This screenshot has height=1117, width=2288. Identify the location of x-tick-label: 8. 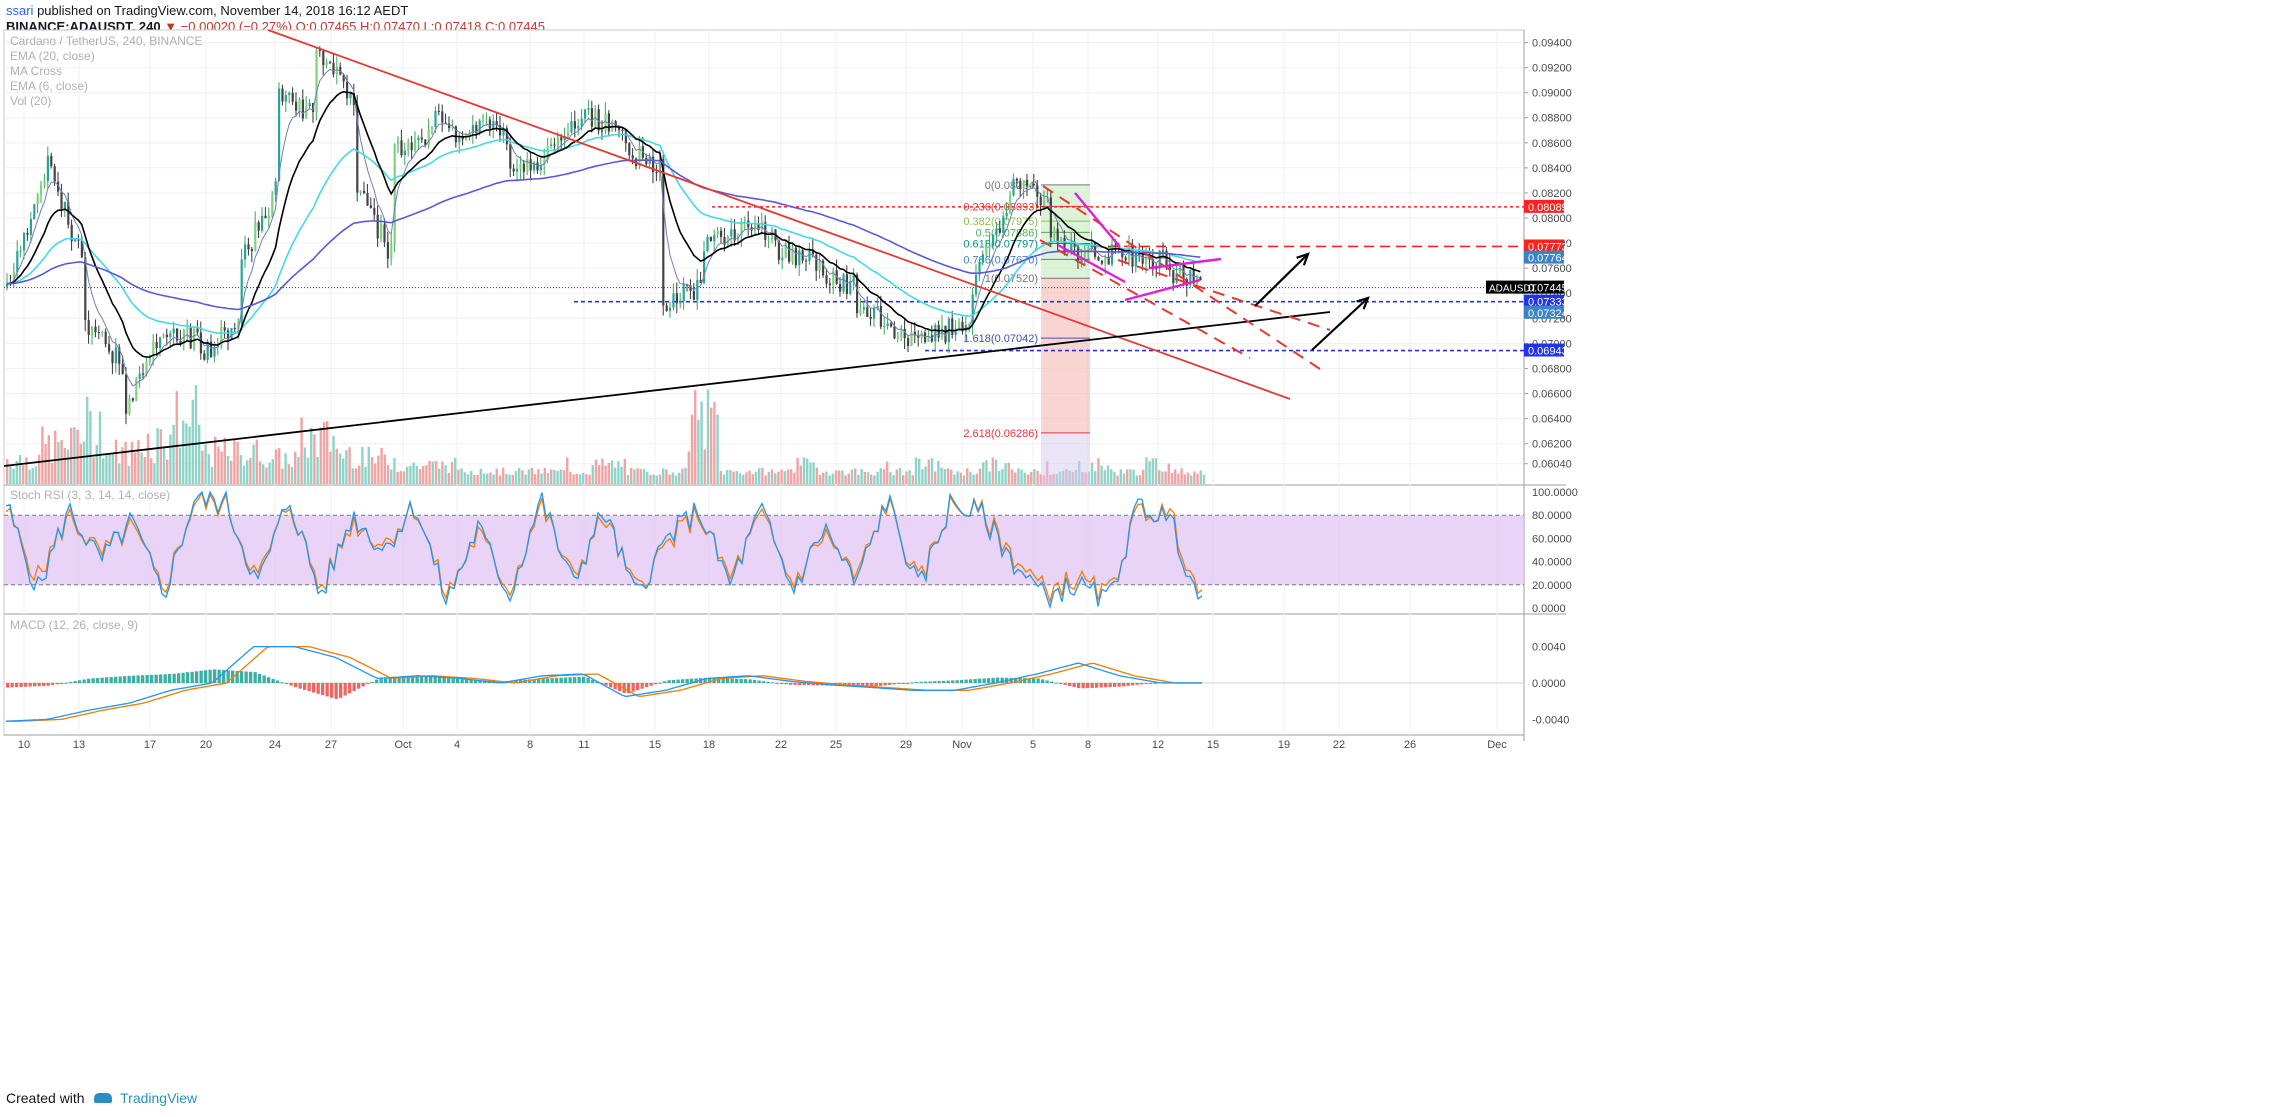
(1088, 745).